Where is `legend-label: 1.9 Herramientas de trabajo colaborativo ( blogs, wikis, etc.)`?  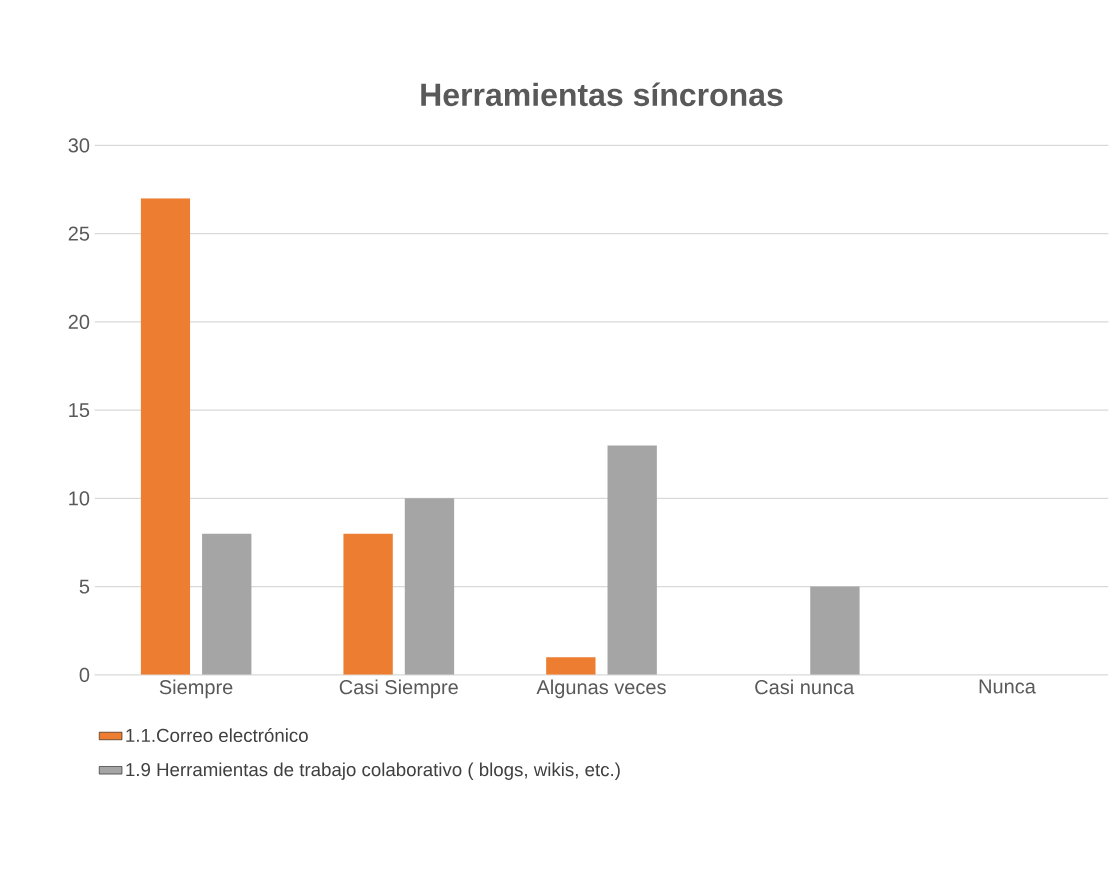 legend-label: 1.9 Herramientas de trabajo colaborativo ( blogs, wikis, etc.) is located at coordinates (373, 771).